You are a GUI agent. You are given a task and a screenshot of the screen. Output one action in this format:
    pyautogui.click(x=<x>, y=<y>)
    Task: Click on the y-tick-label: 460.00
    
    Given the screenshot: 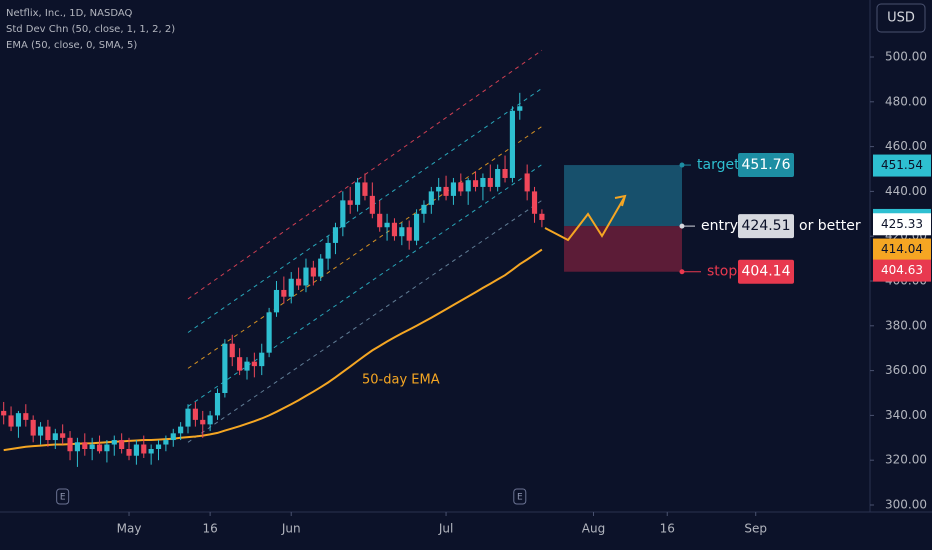 What is the action you would take?
    pyautogui.click(x=906, y=146)
    